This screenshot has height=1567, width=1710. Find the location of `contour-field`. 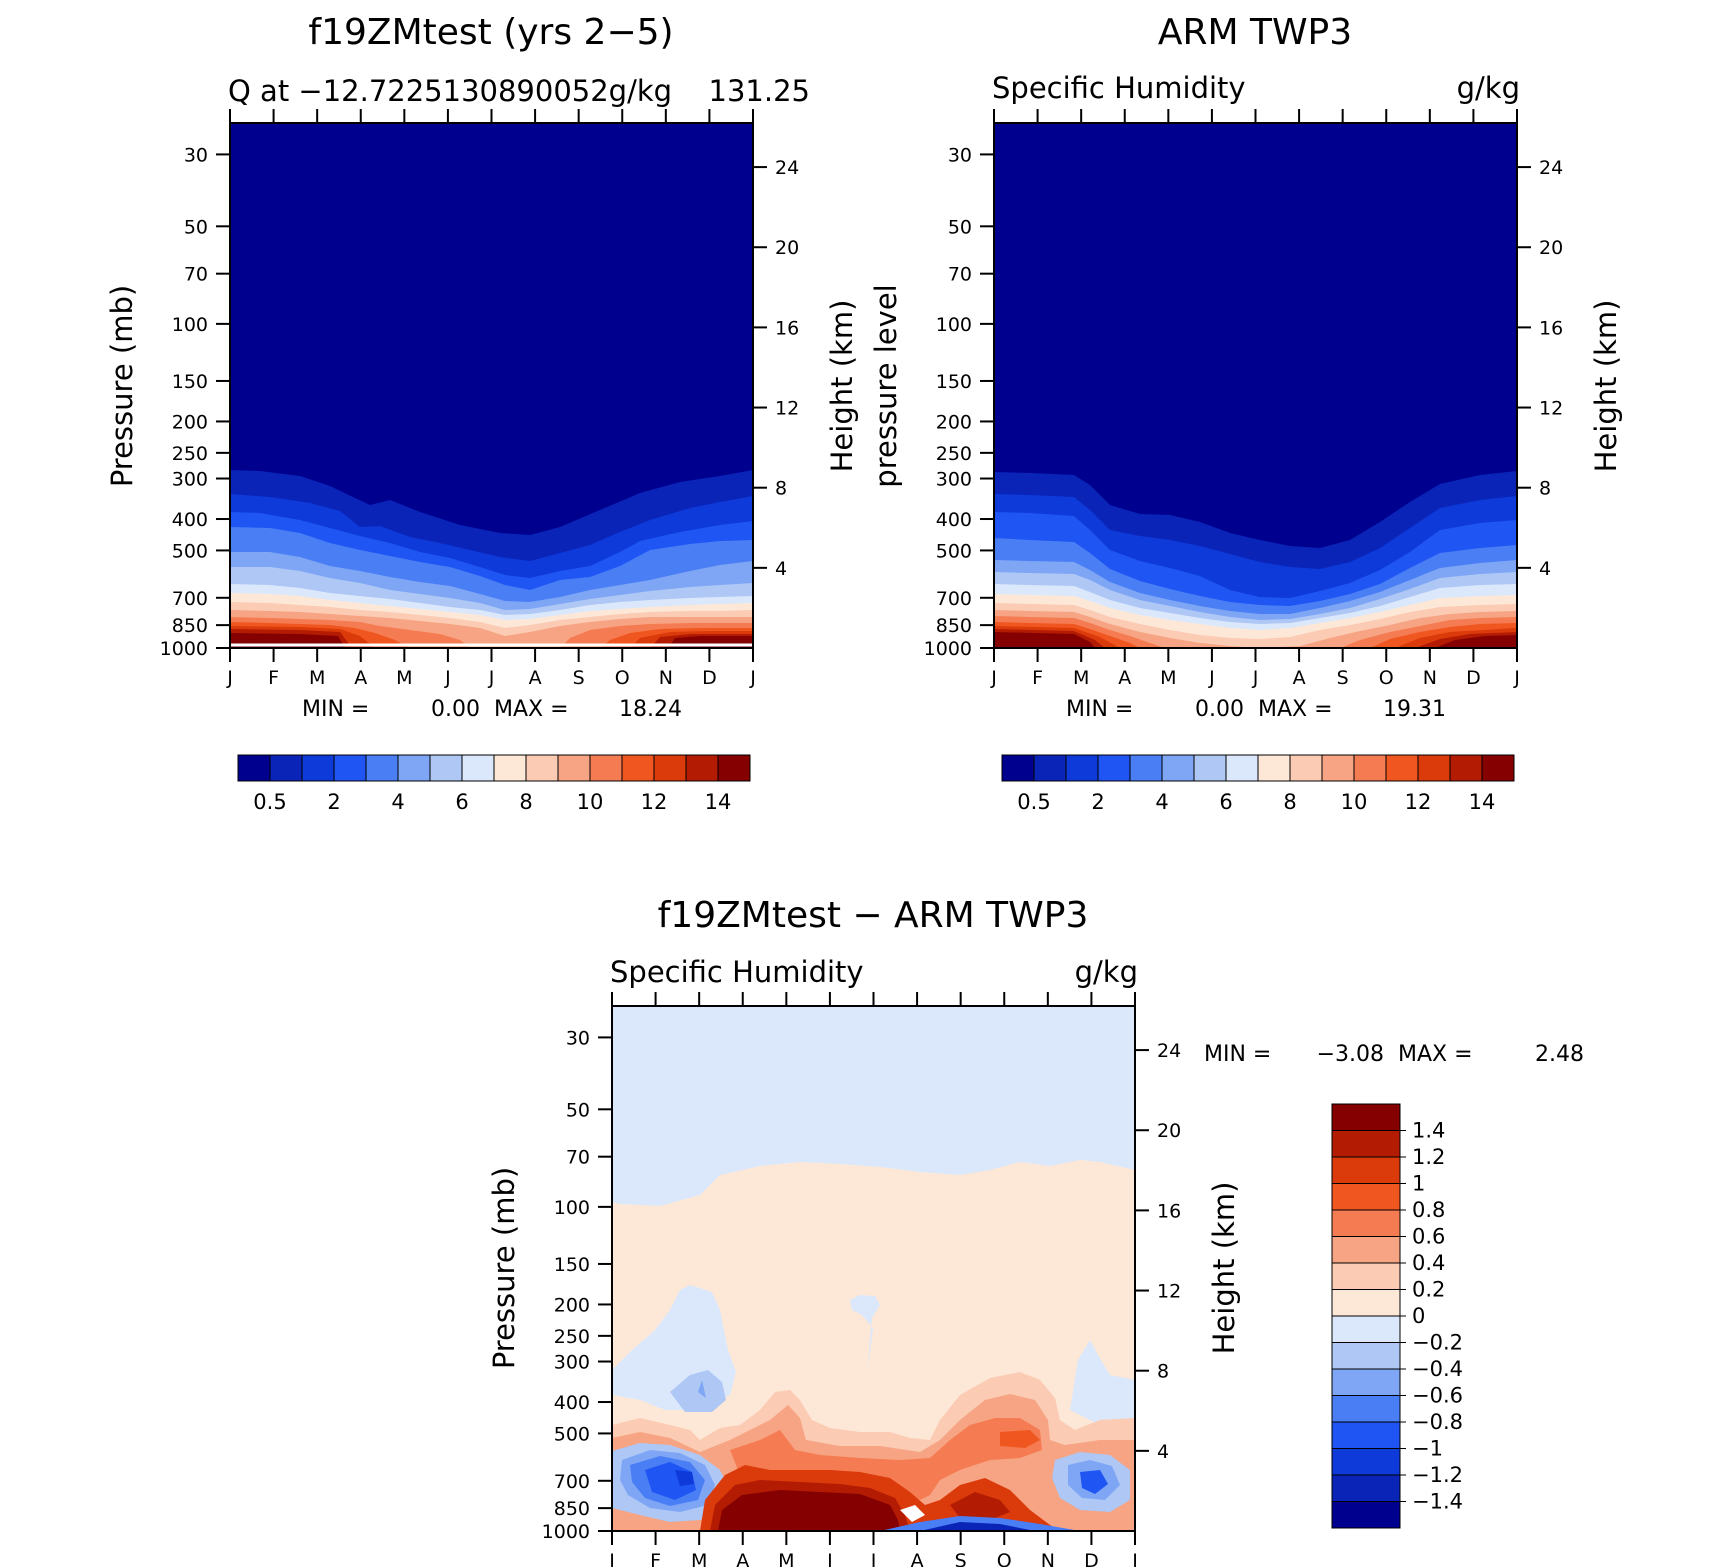

contour-field is located at coordinates (873, 1268).